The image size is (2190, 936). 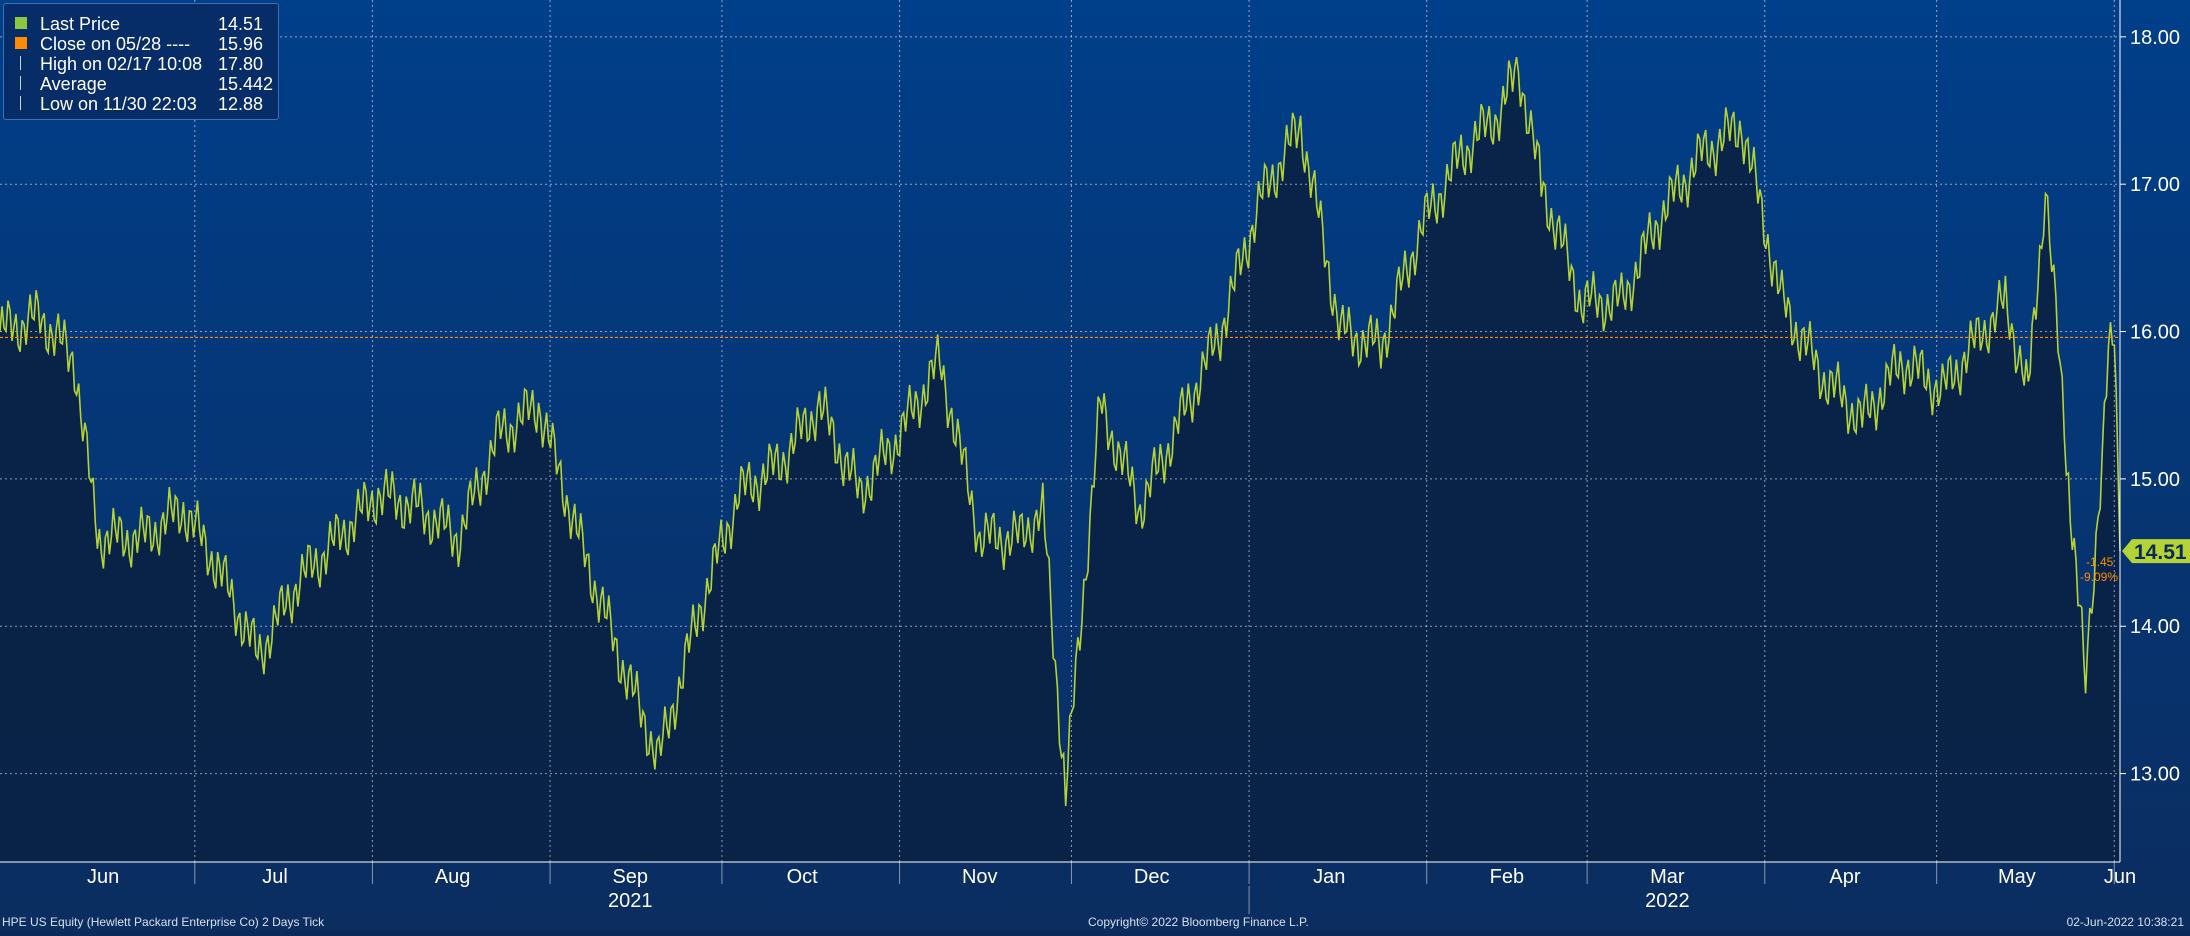 I want to click on legend-item-average: Average 15.442, so click(x=144, y=84).